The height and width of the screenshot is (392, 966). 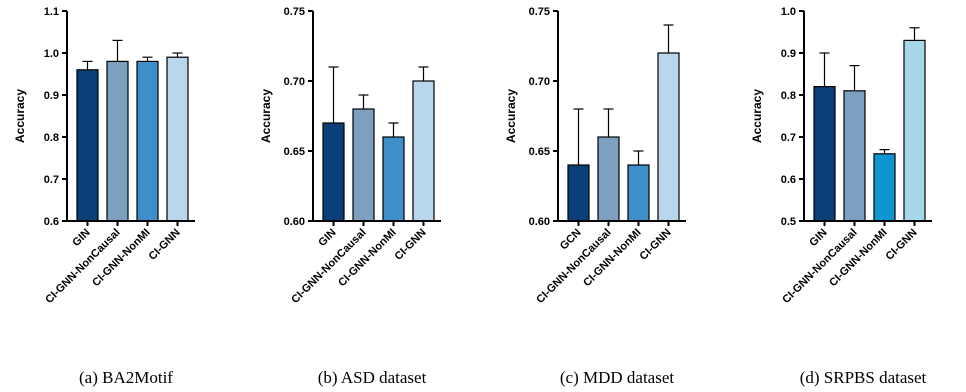 What do you see at coordinates (372, 377) in the screenshot?
I see `chart-caption: (b) ASD dataset` at bounding box center [372, 377].